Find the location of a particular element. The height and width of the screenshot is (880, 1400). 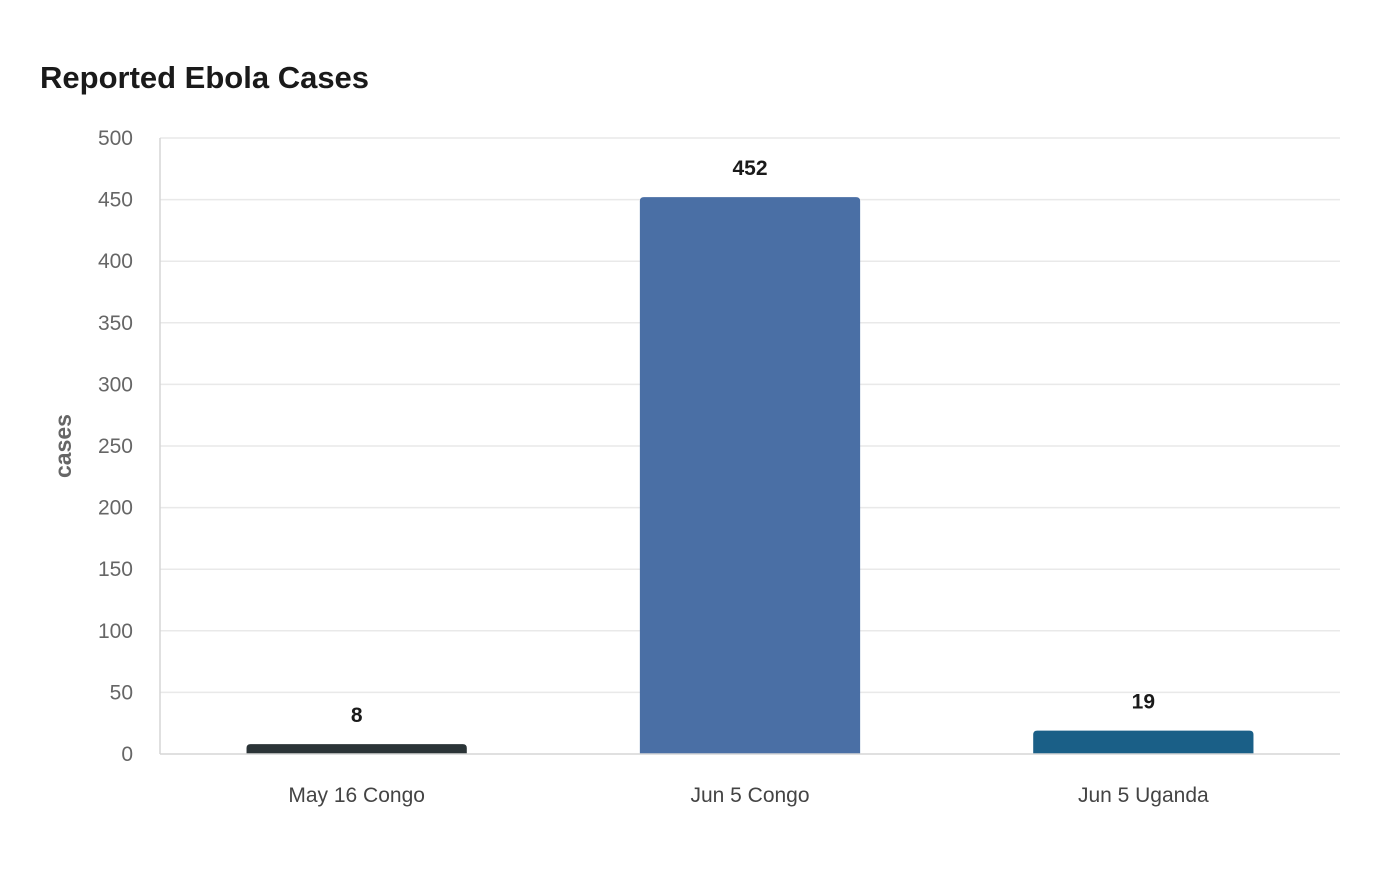

y-tick-label: 500 is located at coordinates (115, 138).